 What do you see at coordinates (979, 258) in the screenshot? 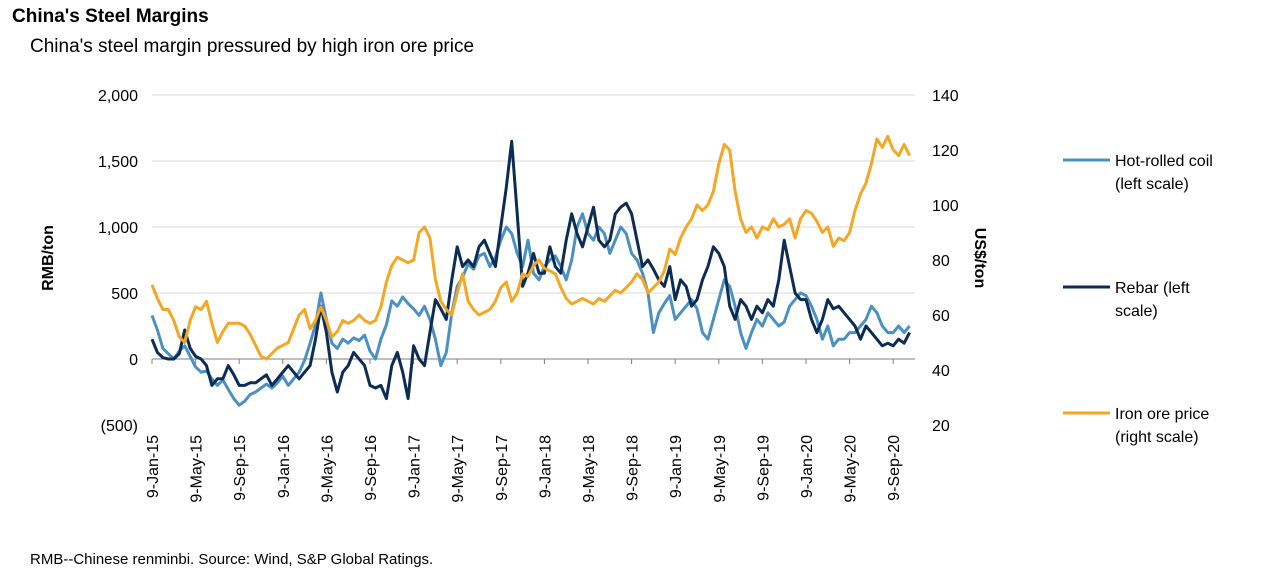
I see `right-axis-title: US$/ton` at bounding box center [979, 258].